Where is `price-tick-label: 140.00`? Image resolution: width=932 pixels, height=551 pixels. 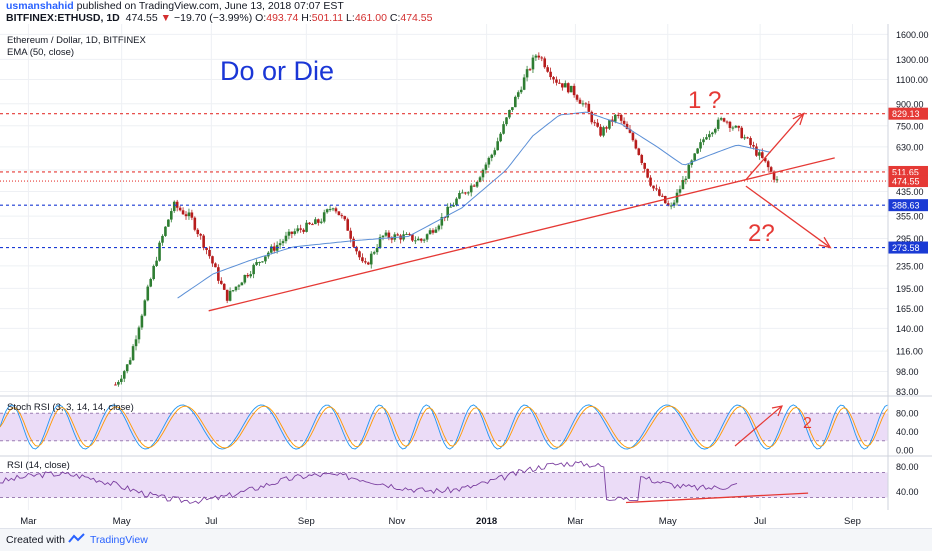
price-tick-label: 140.00 is located at coordinates (910, 329).